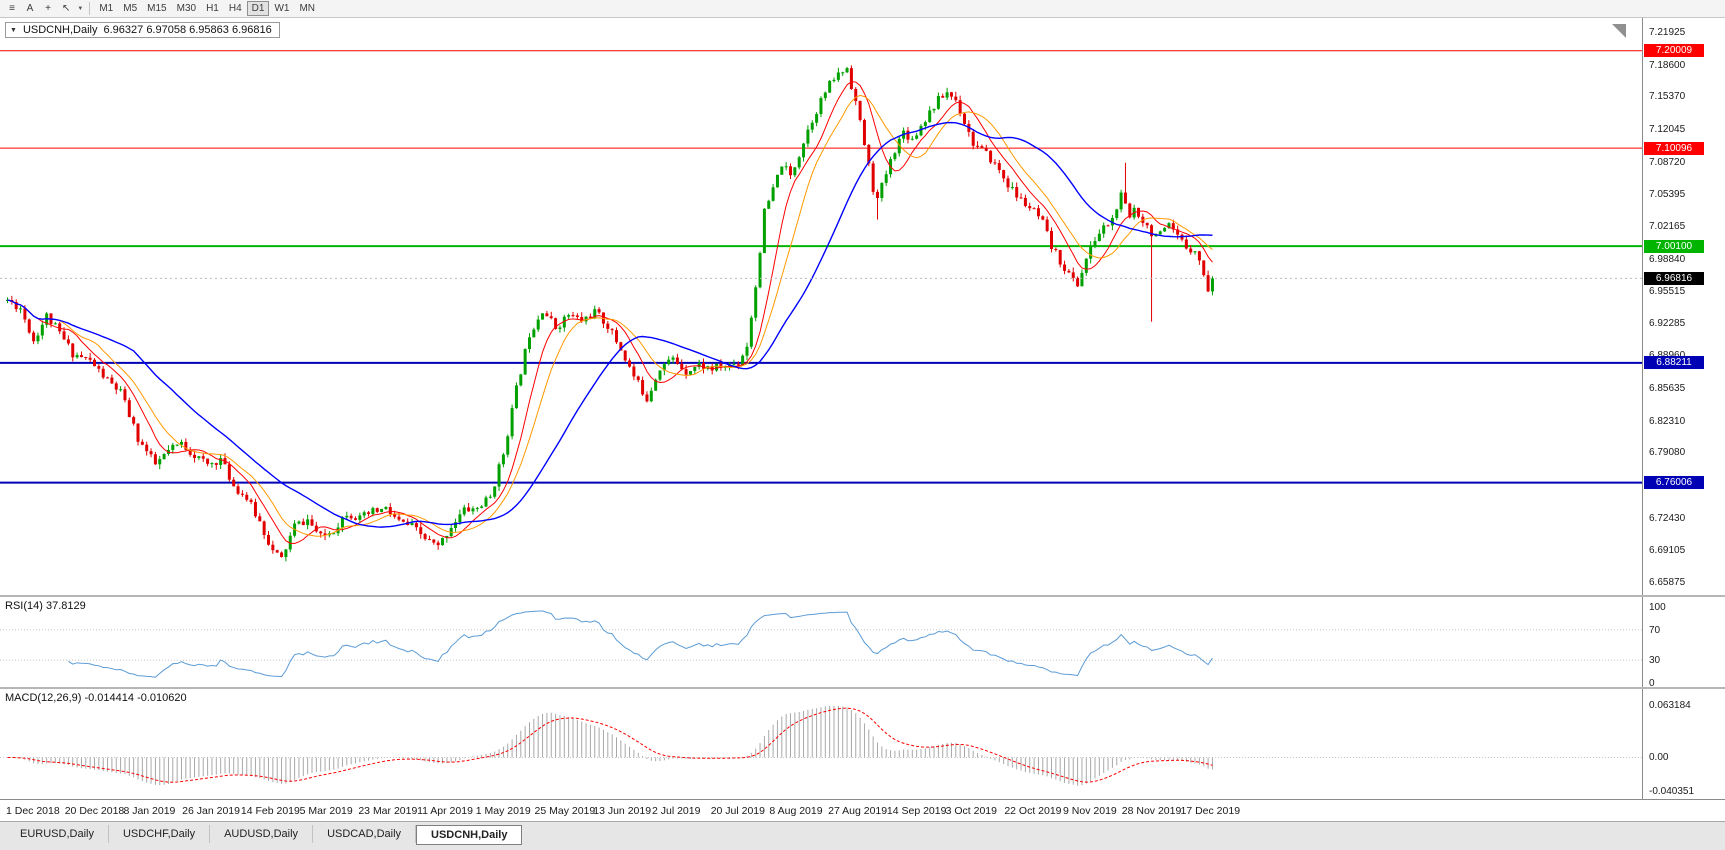  Describe the element at coordinates (365, 834) in the screenshot. I see `chart-tab-usdcad: USDCAD,Daily` at that location.